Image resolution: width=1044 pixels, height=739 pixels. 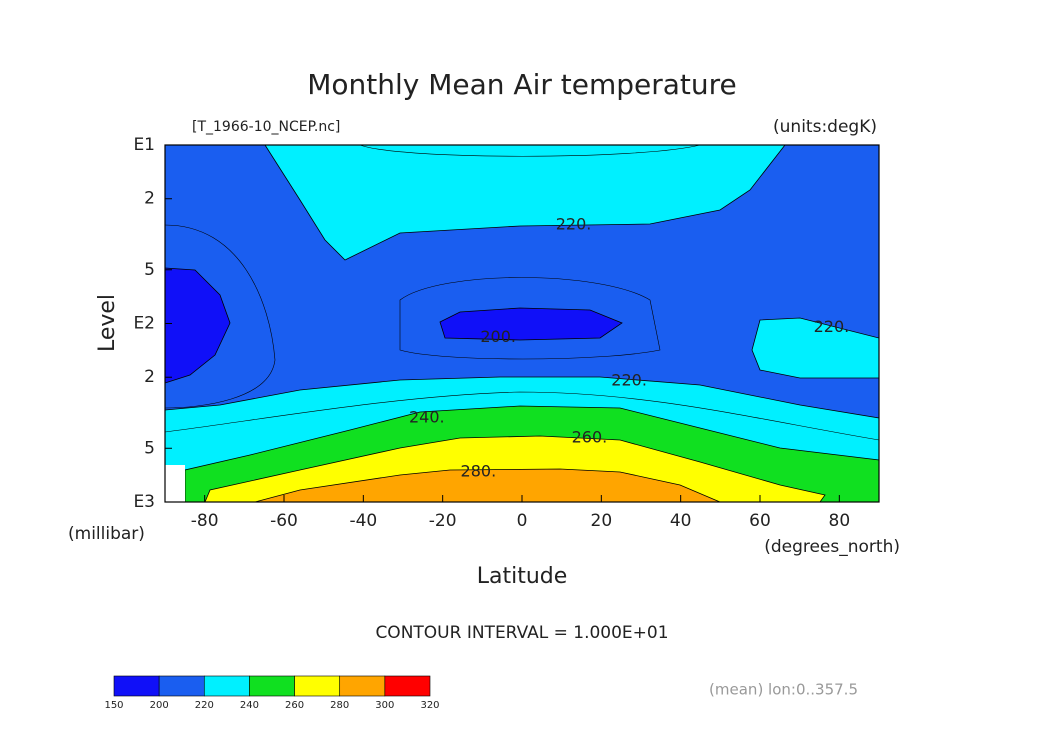 I want to click on colorbar-label: 200, so click(x=159, y=705).